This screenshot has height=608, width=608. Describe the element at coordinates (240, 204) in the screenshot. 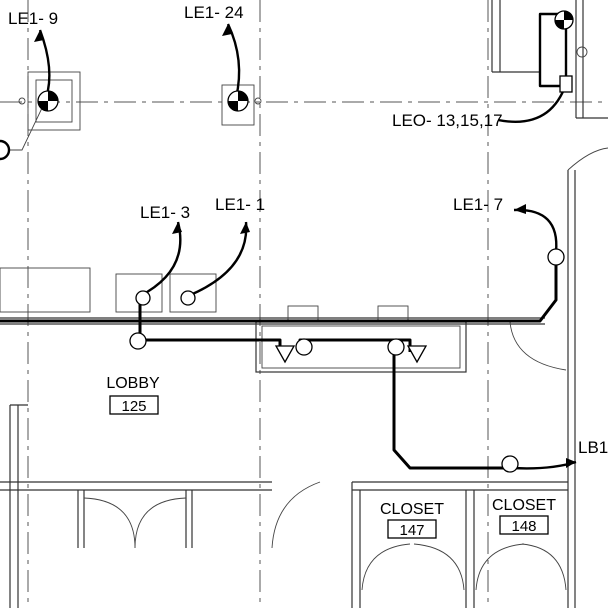

I see `circuit-tag-le1-1: LE1- 1` at that location.